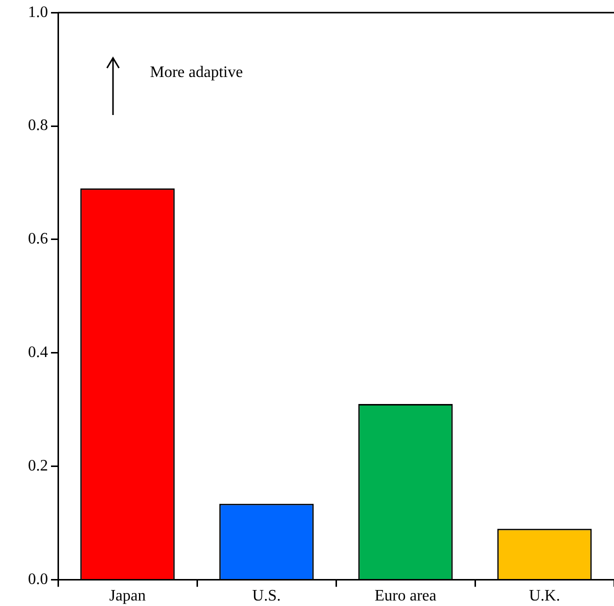 The height and width of the screenshot is (606, 614). Describe the element at coordinates (38, 353) in the screenshot. I see `y-tick-label: 0.4` at that location.